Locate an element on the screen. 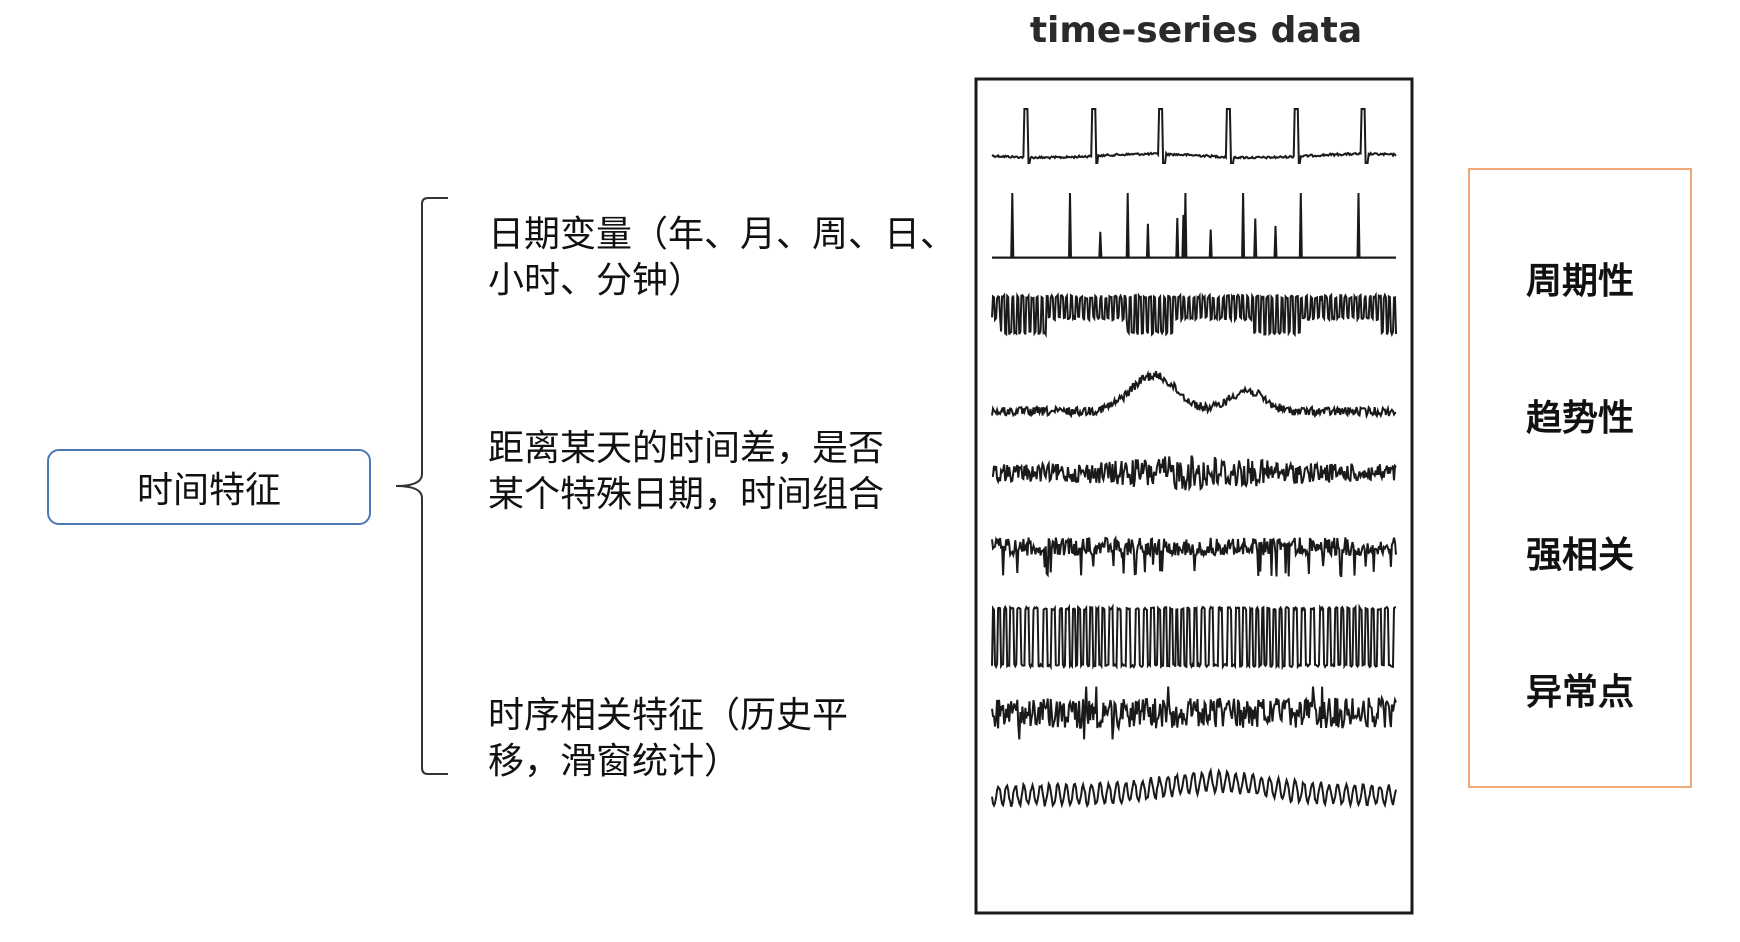 Image resolution: width=1740 pixels, height=942 pixels. waveform-random-noise is located at coordinates (1194, 713).